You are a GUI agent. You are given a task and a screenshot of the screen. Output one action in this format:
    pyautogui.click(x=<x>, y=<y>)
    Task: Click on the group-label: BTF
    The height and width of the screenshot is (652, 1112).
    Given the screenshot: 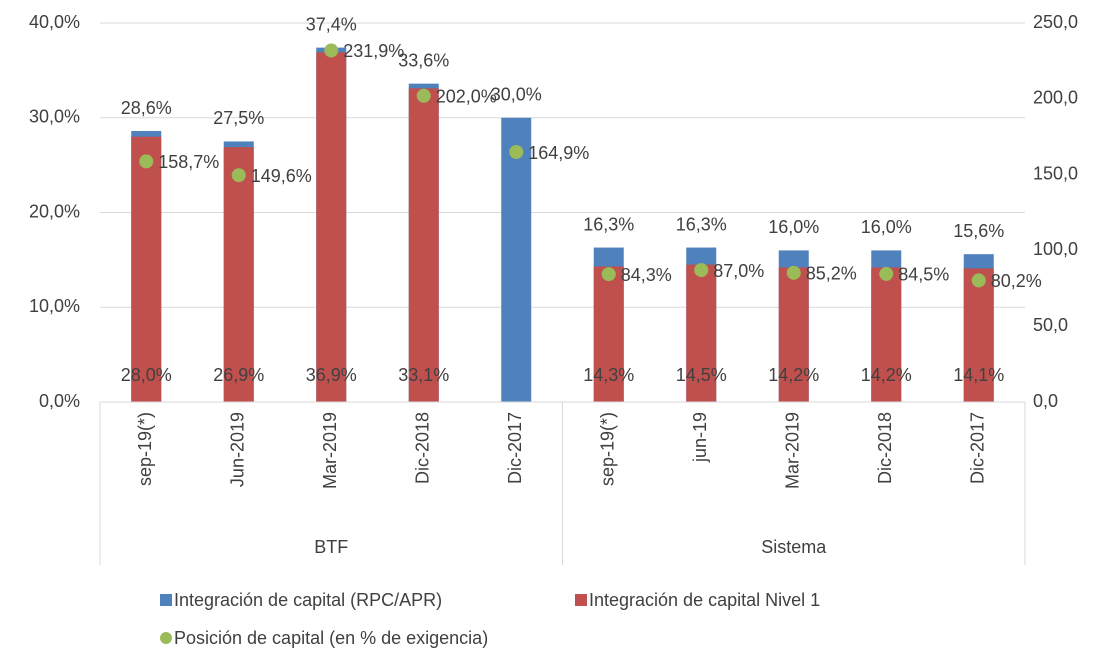 What is the action you would take?
    pyautogui.click(x=331, y=547)
    